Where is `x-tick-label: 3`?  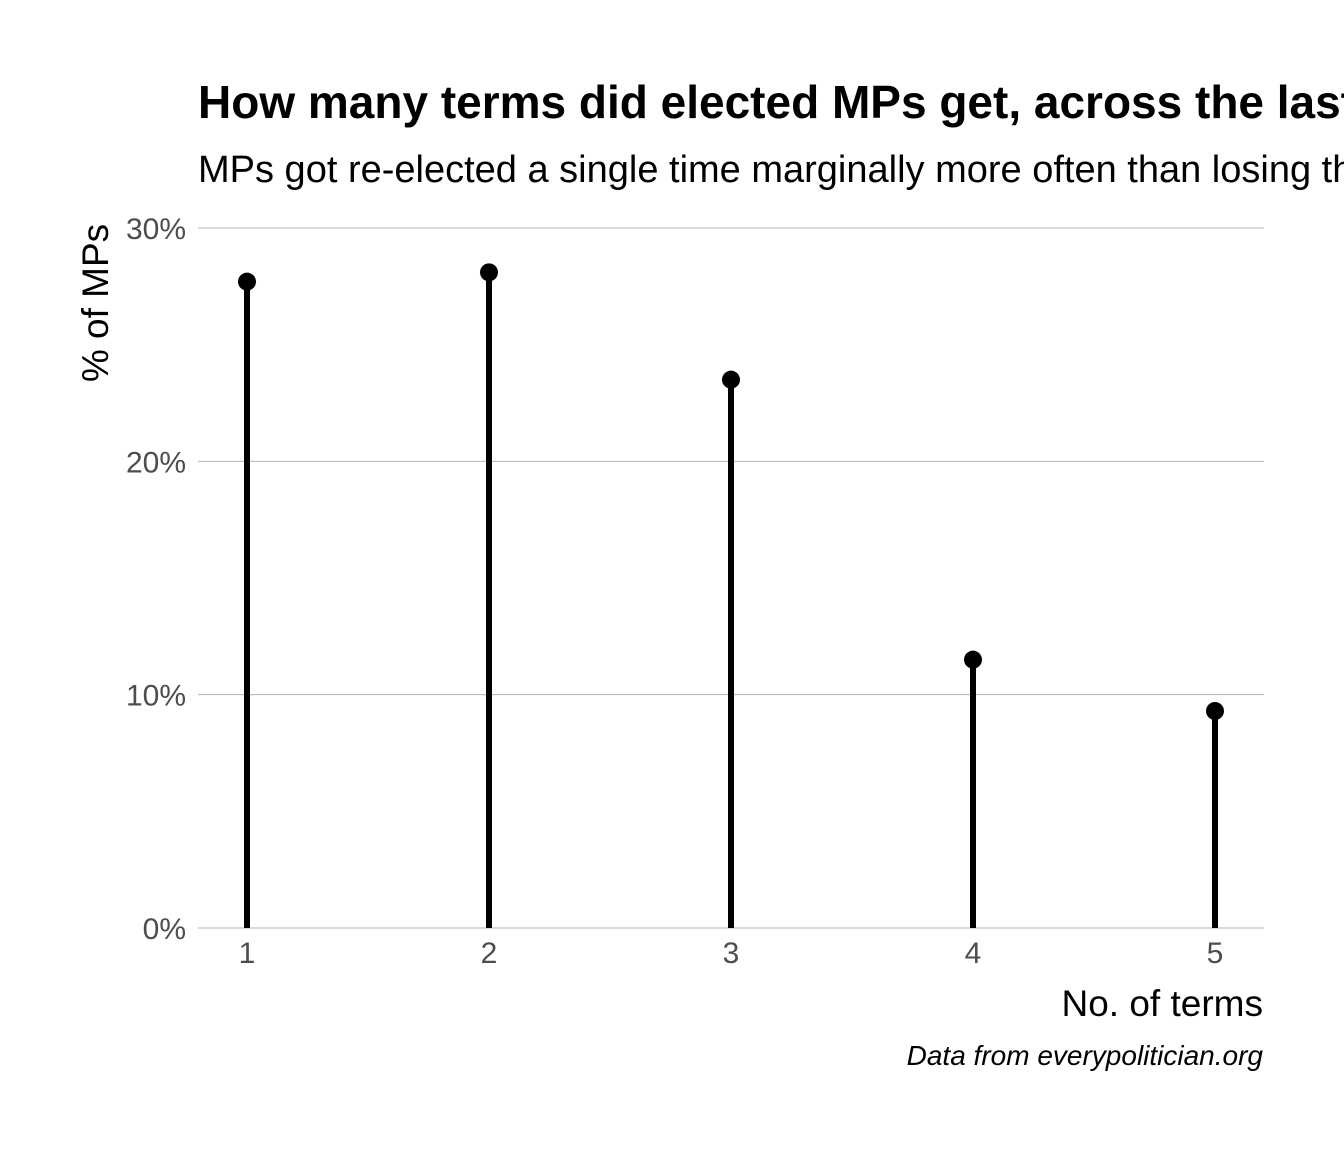
x-tick-label: 3 is located at coordinates (731, 953).